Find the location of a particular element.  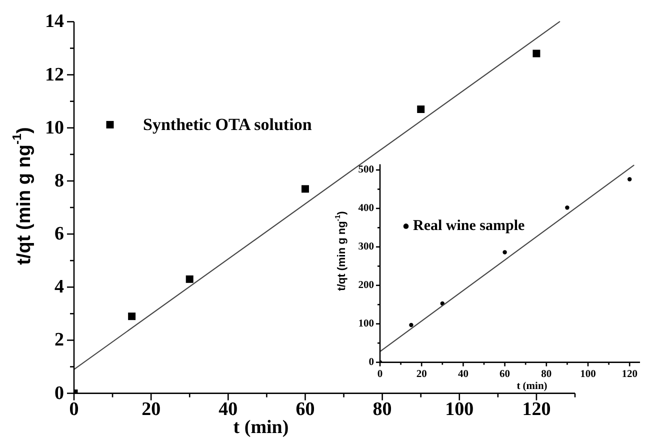

y-tick-label: 12 is located at coordinates (54, 75).